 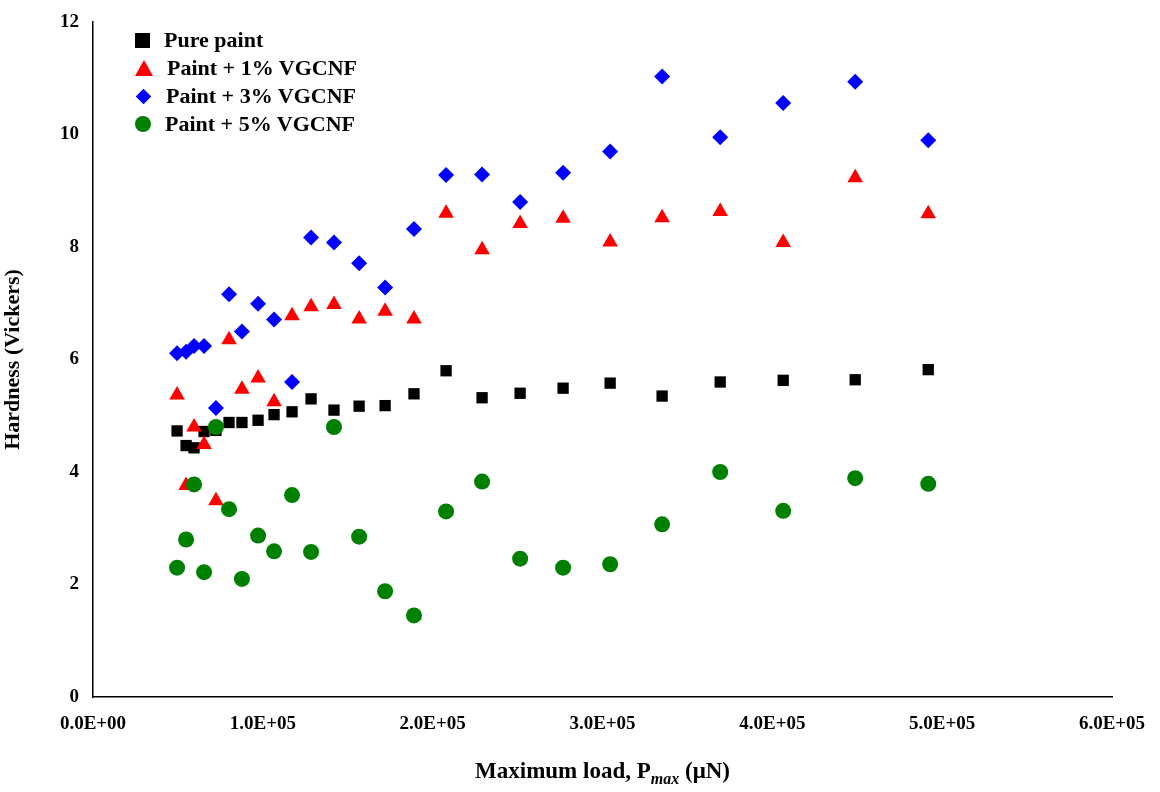 I want to click on y-axis-title: Hardness (Vickers), so click(x=12, y=359).